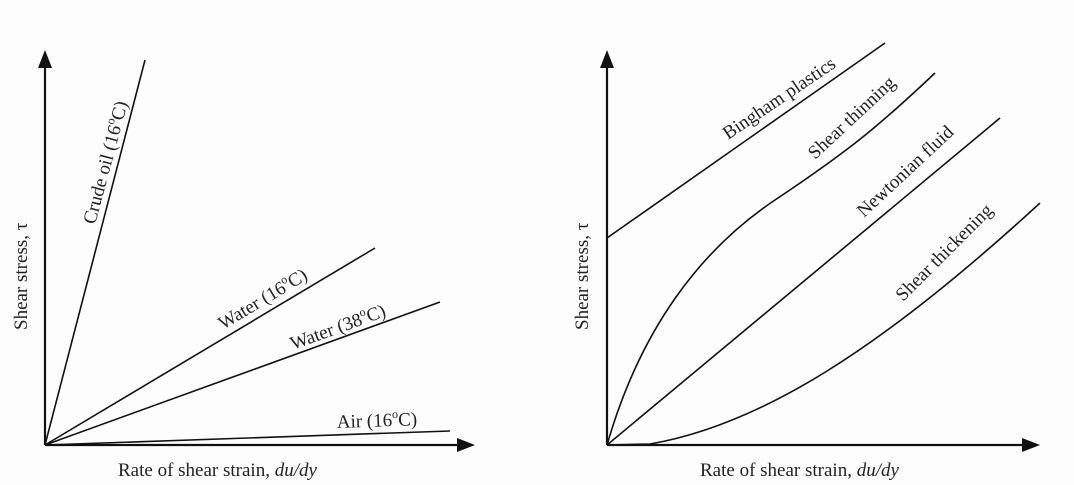 The image size is (1074, 485). I want to click on right-y-axis-title: Shear stress, τ, so click(582, 276).